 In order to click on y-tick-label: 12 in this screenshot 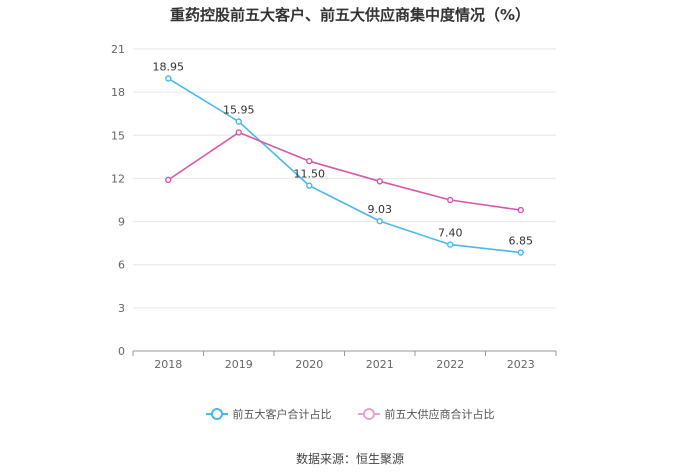, I will do `click(118, 178)`.